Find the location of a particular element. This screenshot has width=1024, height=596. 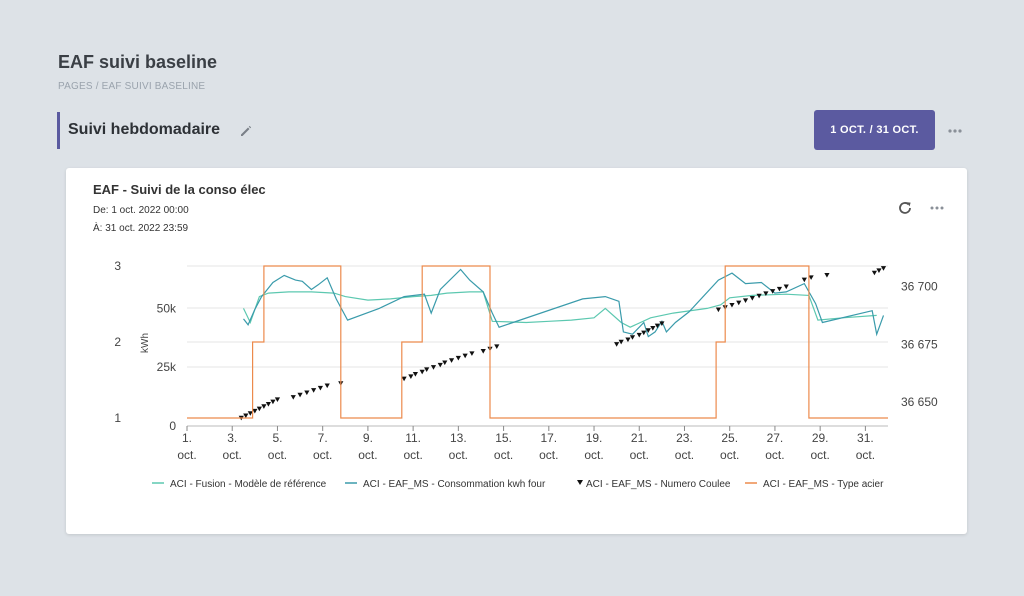

date-to: À: 31 oct. 2022 23:59 is located at coordinates (141, 228).